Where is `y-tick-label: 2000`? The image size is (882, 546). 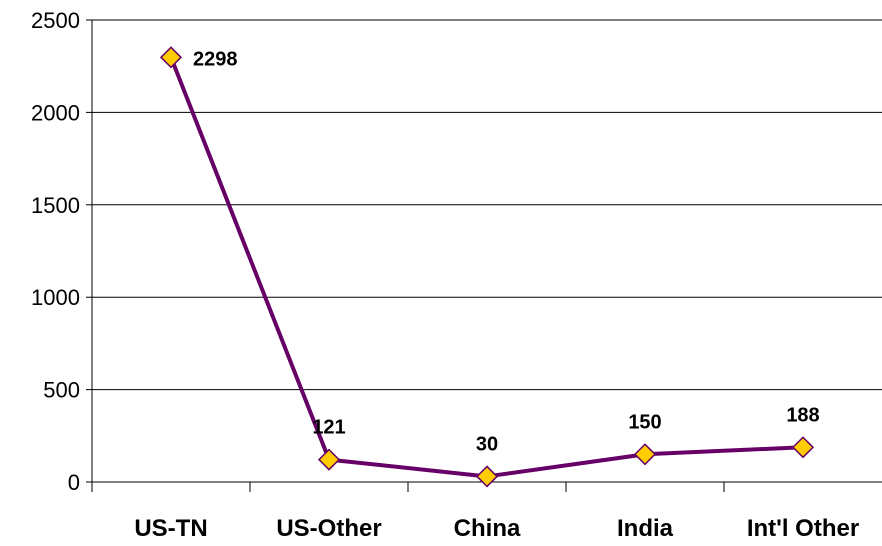
y-tick-label: 2000 is located at coordinates (55, 112).